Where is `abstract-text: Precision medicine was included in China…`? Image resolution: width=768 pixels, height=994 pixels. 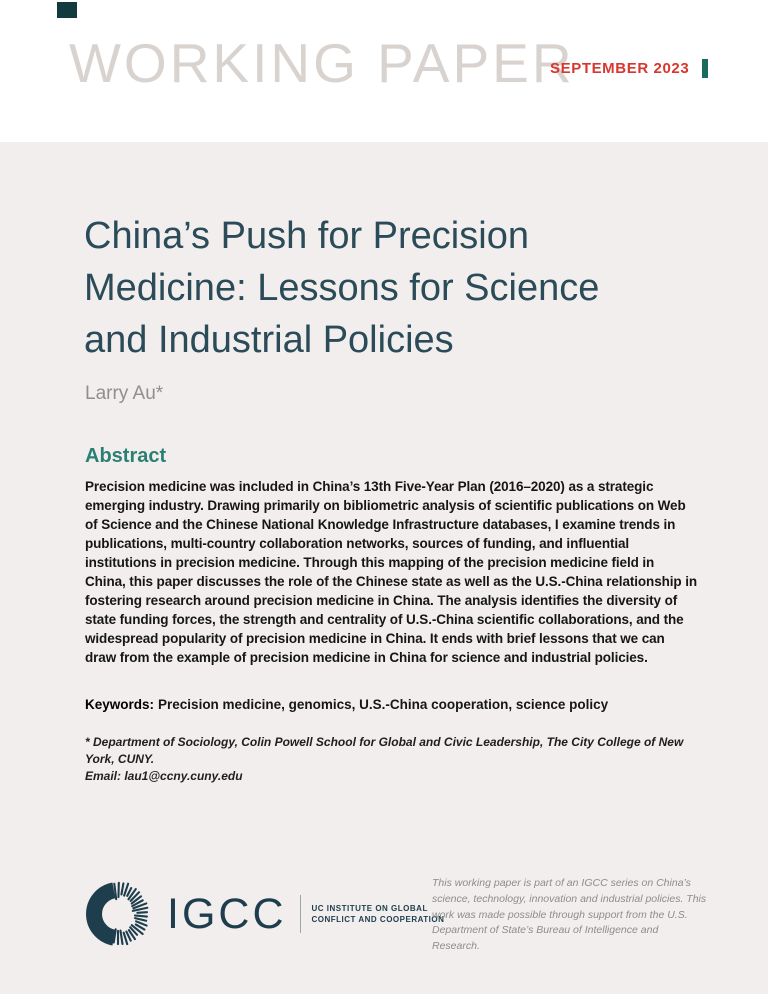 abstract-text: Precision medicine was included in China… is located at coordinates (391, 572).